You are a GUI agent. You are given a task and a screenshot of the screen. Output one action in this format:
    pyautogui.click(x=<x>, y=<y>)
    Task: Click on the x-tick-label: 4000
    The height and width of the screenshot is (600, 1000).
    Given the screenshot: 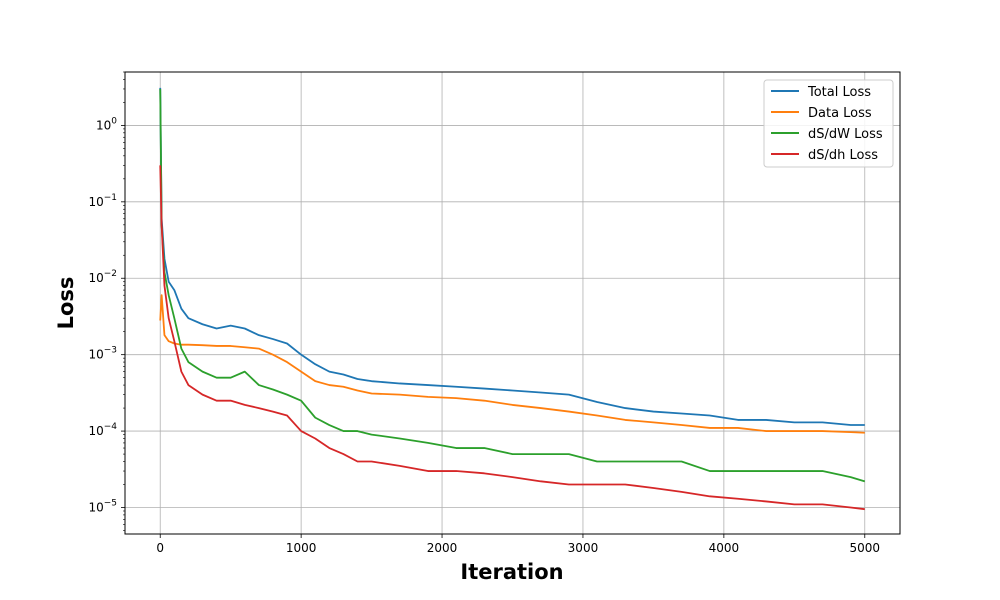 What is the action you would take?
    pyautogui.click(x=724, y=548)
    